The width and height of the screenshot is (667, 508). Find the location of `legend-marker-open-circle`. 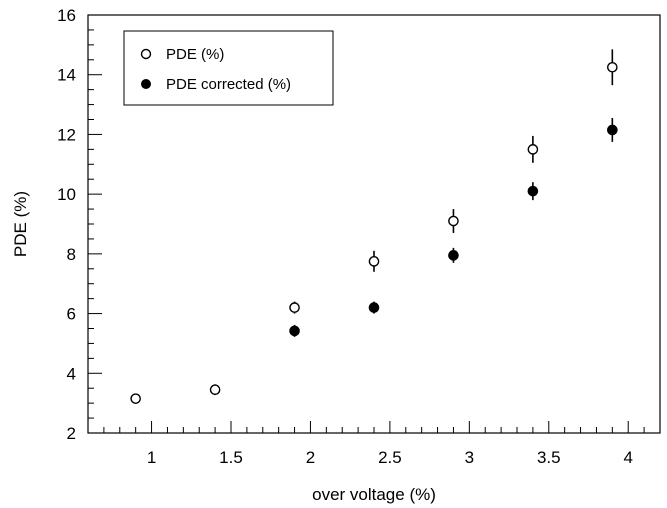

legend-marker-open-circle is located at coordinates (146, 54).